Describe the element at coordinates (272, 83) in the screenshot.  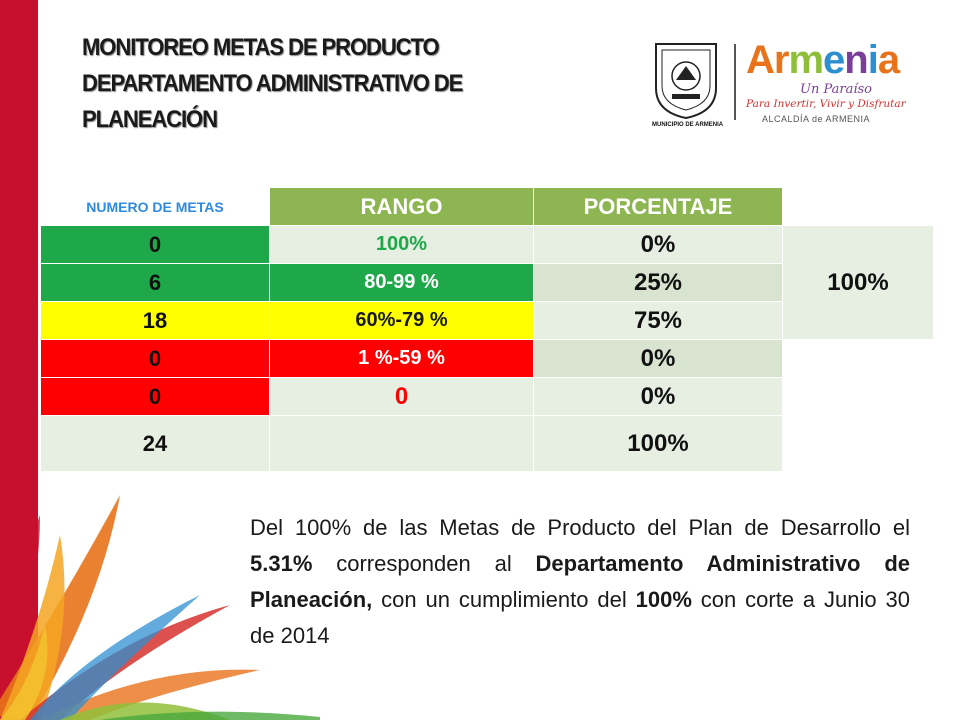
I see `title-line-2: DEPARTAMENTO ADMINISTRATIVO DE` at that location.